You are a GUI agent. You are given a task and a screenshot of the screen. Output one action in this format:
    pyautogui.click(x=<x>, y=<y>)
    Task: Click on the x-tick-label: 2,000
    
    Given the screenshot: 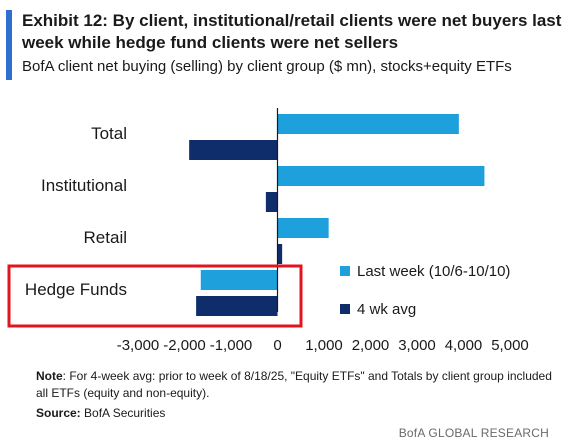 What is the action you would take?
    pyautogui.click(x=371, y=345)
    